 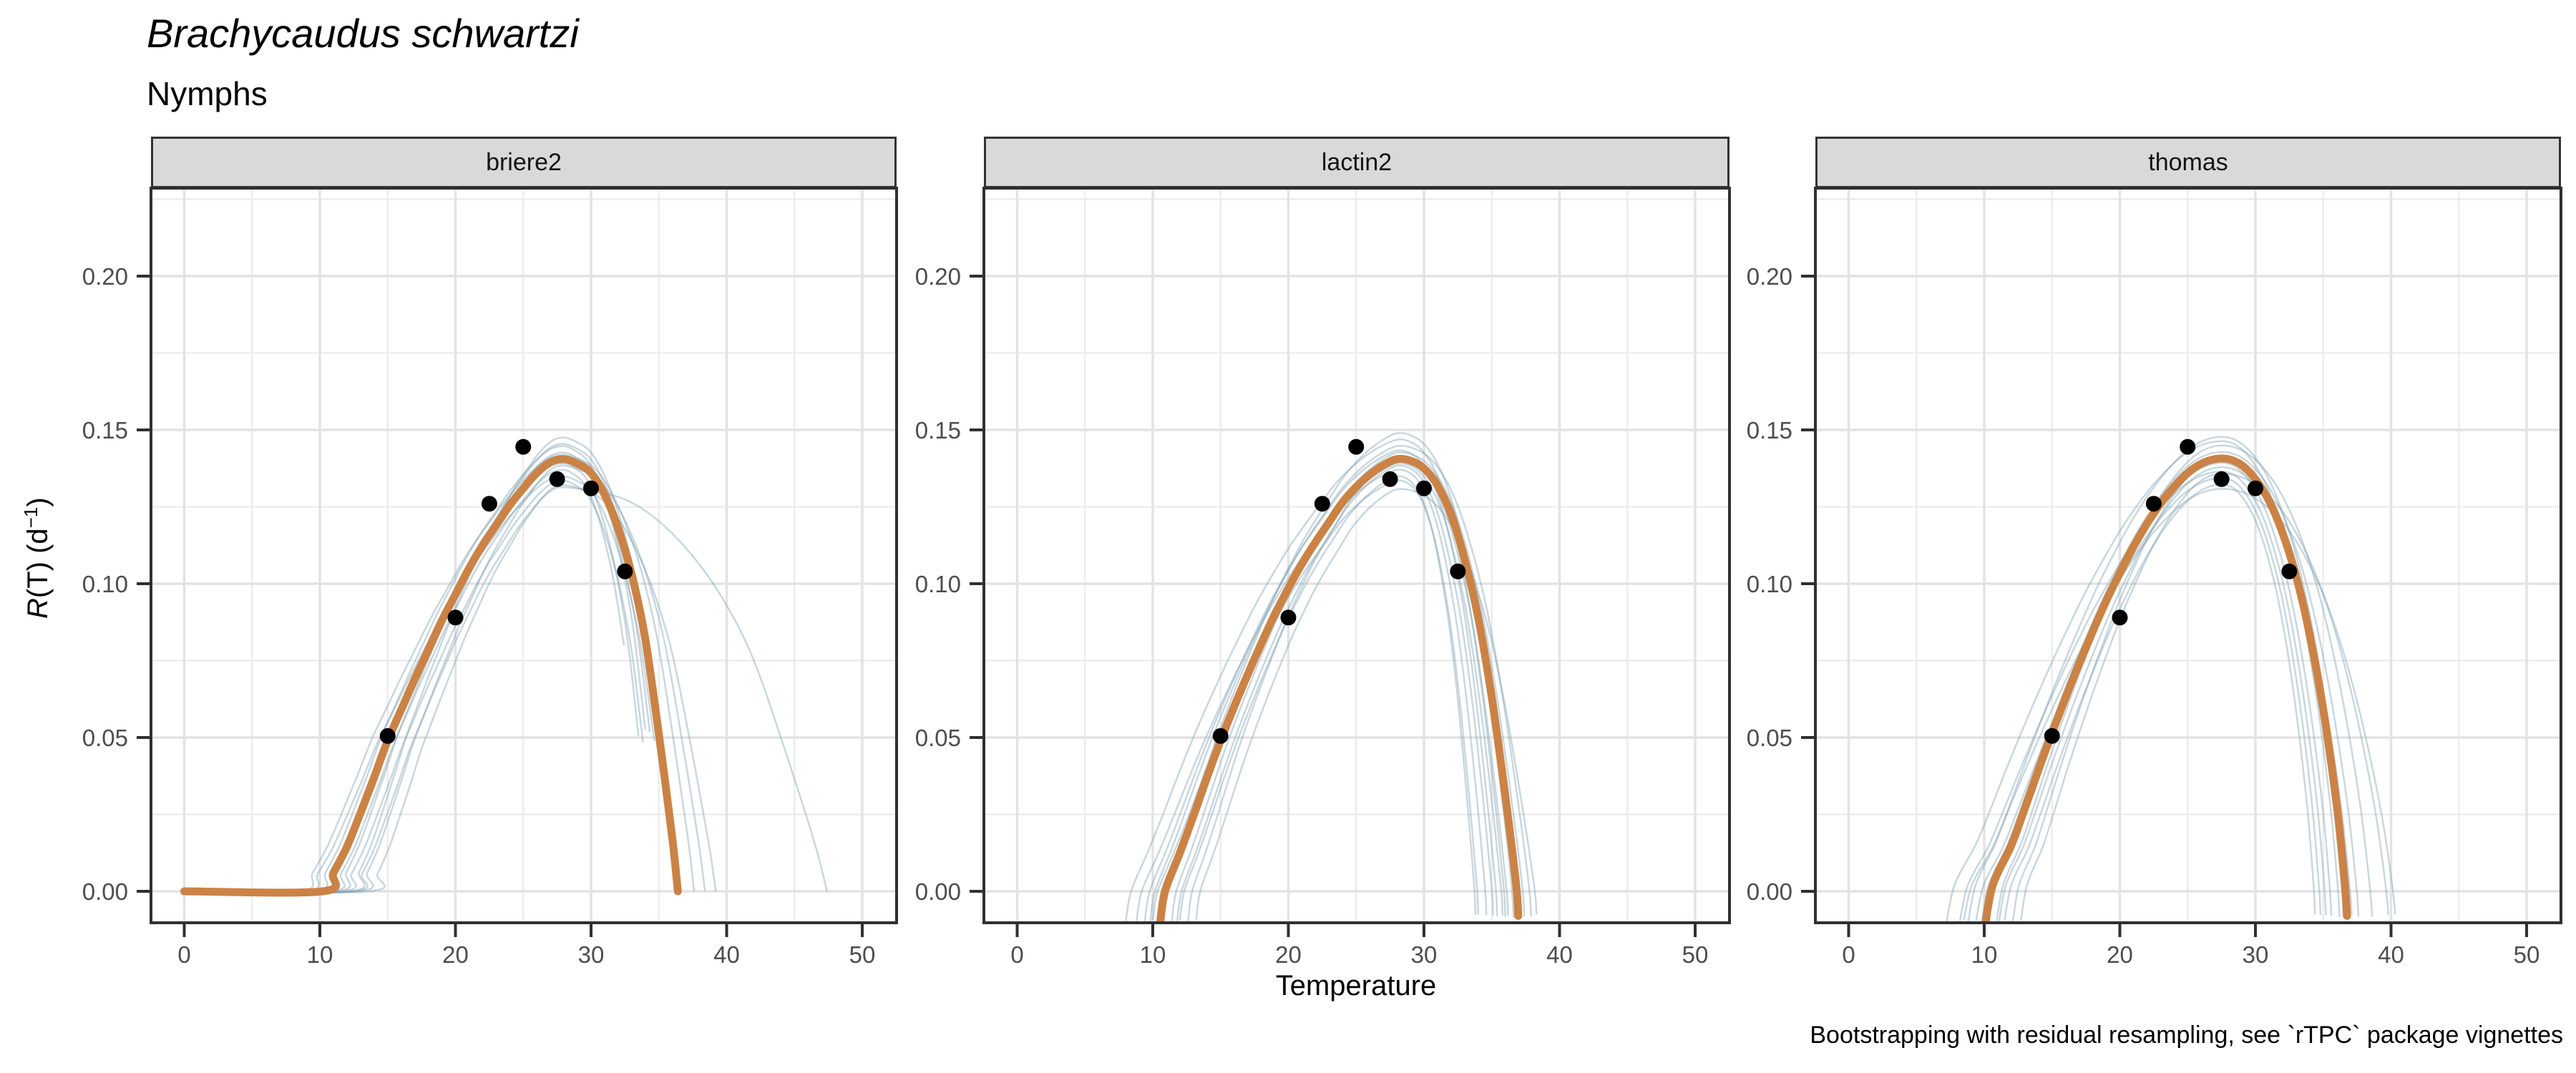 What do you see at coordinates (2188, 162) in the screenshot?
I see `facet-strip-label: thomas` at bounding box center [2188, 162].